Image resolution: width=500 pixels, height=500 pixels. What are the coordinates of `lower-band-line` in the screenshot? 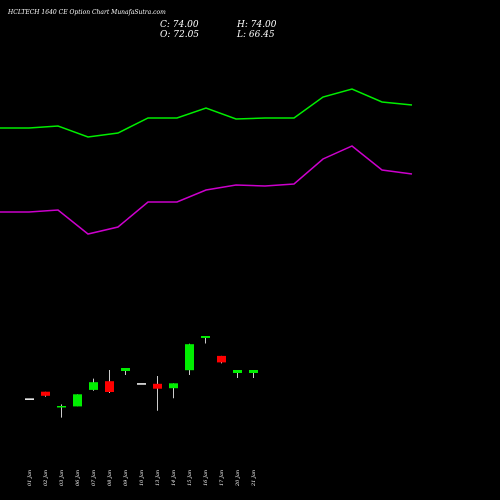 It's located at (206, 190).